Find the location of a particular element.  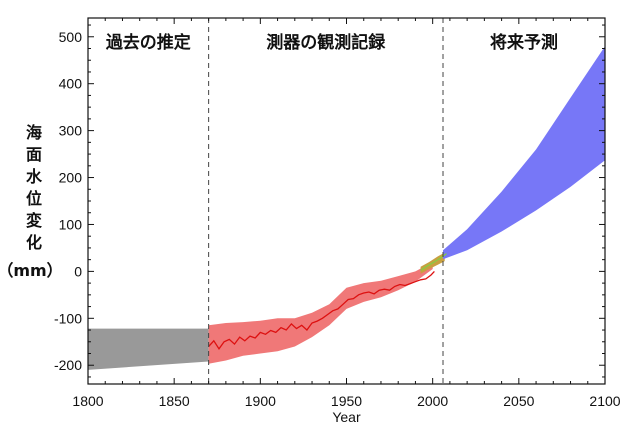

y-label-char: 変 is located at coordinates (34, 220).